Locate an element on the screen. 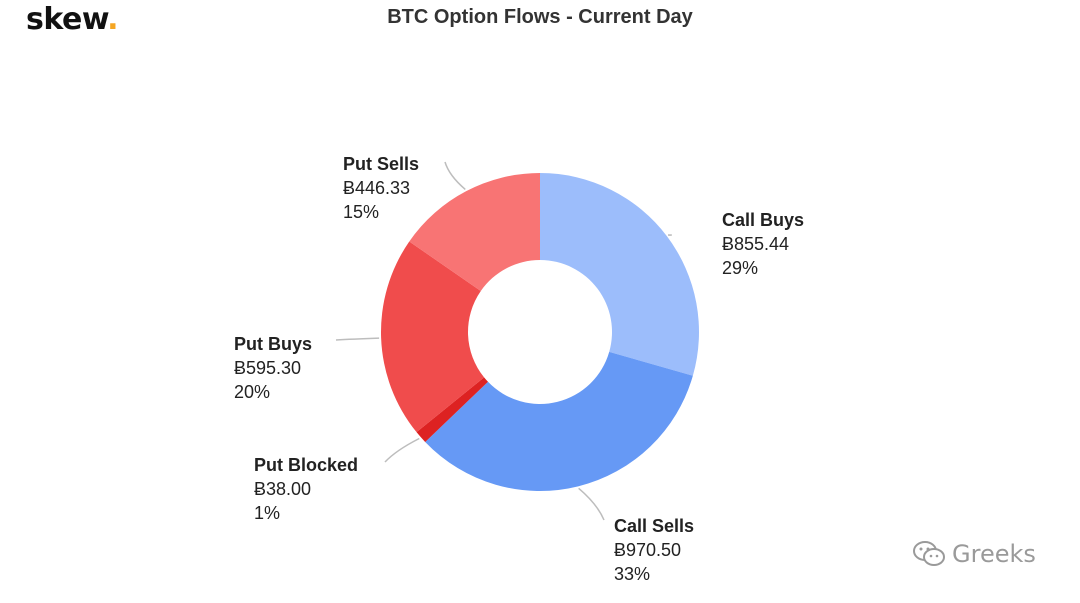  label-put-sells: Put Sells Ƀ446.33 15% is located at coordinates (381, 188).